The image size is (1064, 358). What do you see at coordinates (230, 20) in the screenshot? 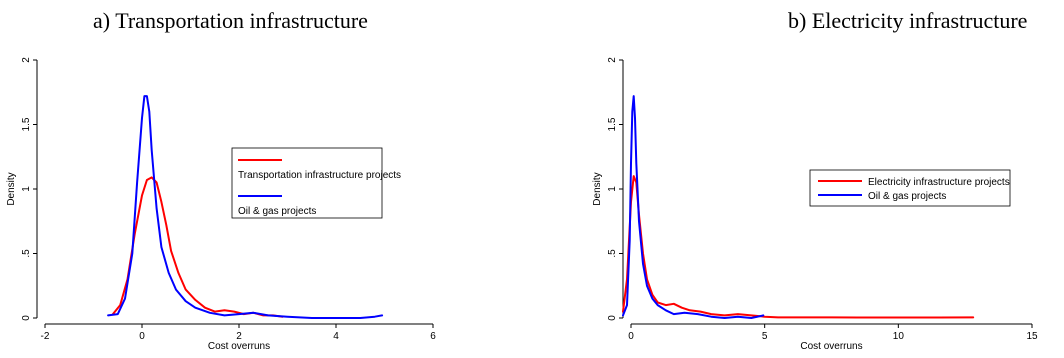
I see `panel-a-title: a) Transportation infrastructure` at bounding box center [230, 20].